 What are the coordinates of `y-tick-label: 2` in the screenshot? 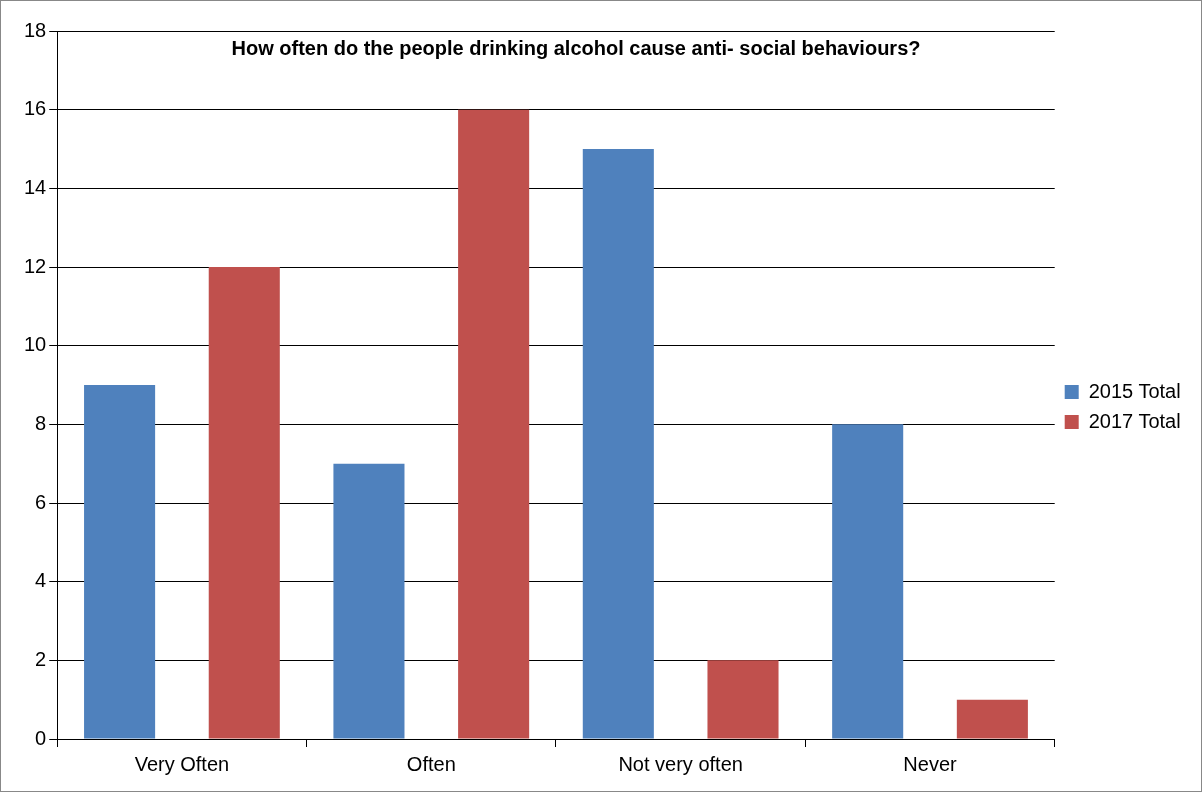 It's located at (41, 658).